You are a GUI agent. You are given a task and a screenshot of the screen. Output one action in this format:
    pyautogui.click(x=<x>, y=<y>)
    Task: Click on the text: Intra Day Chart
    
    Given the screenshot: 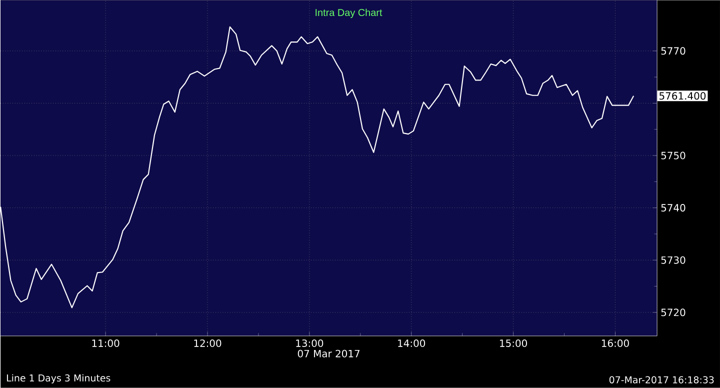 What is the action you would take?
    pyautogui.click(x=349, y=13)
    